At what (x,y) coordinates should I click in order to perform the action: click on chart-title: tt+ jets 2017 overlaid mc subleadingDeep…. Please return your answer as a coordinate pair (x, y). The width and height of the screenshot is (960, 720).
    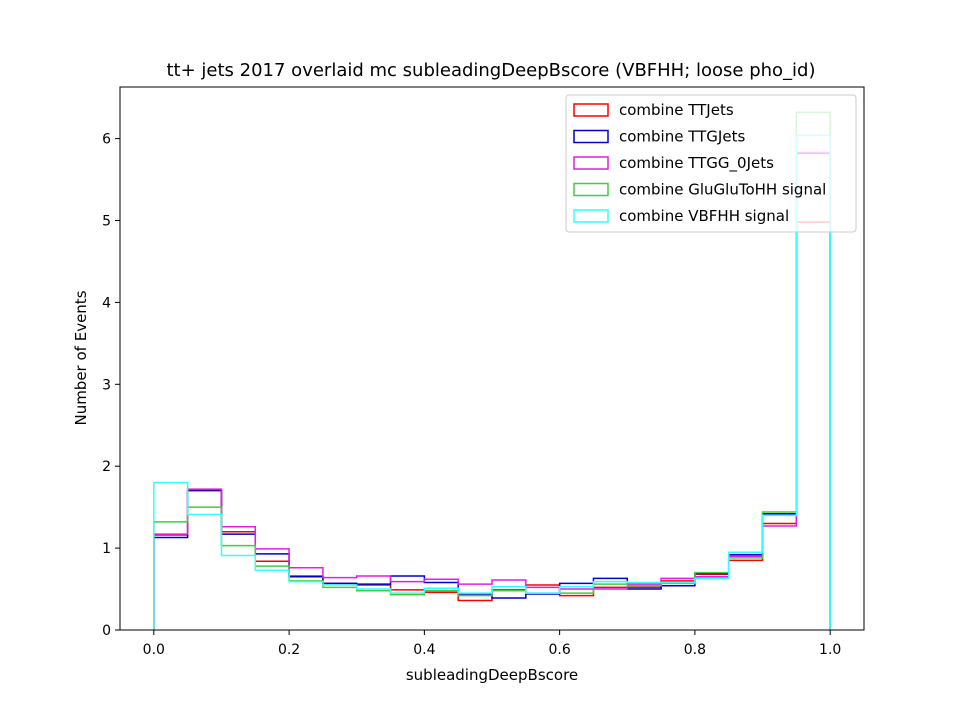
    Looking at the image, I should click on (491, 70).